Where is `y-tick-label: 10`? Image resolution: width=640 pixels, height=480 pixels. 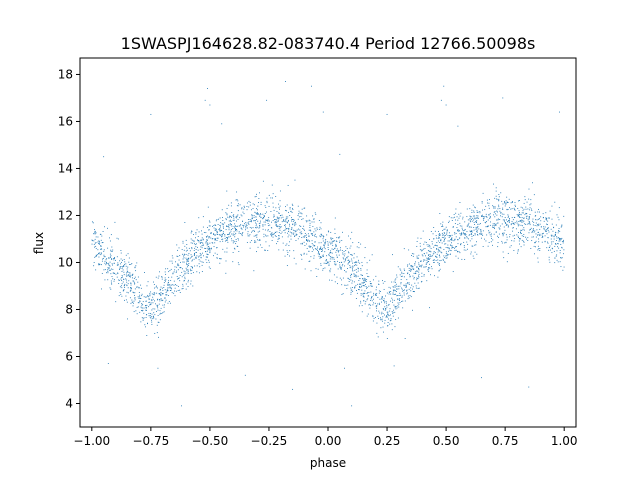 y-tick-label: 10 is located at coordinates (65, 262).